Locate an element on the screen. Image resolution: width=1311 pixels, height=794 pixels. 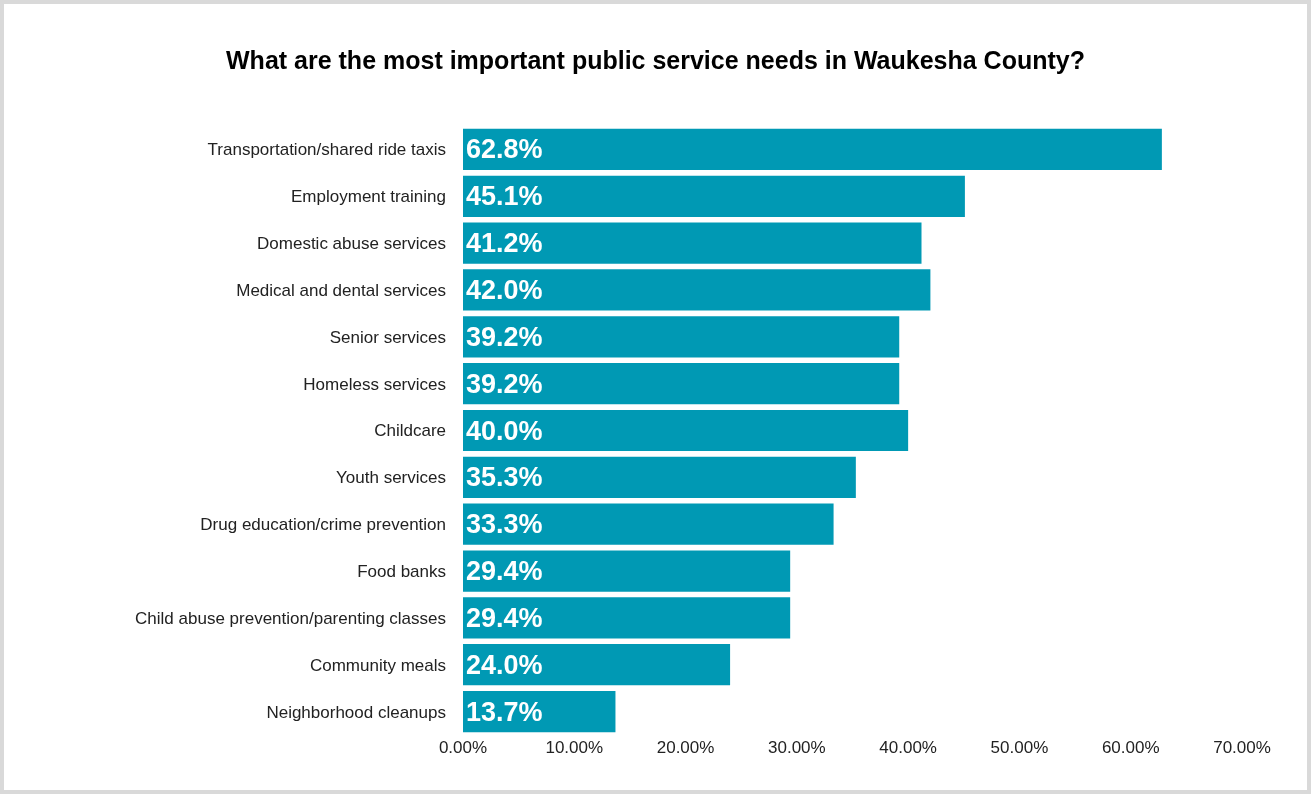
y-tick-label: Child abuse prevention/parenting classes is located at coordinates (290, 618).